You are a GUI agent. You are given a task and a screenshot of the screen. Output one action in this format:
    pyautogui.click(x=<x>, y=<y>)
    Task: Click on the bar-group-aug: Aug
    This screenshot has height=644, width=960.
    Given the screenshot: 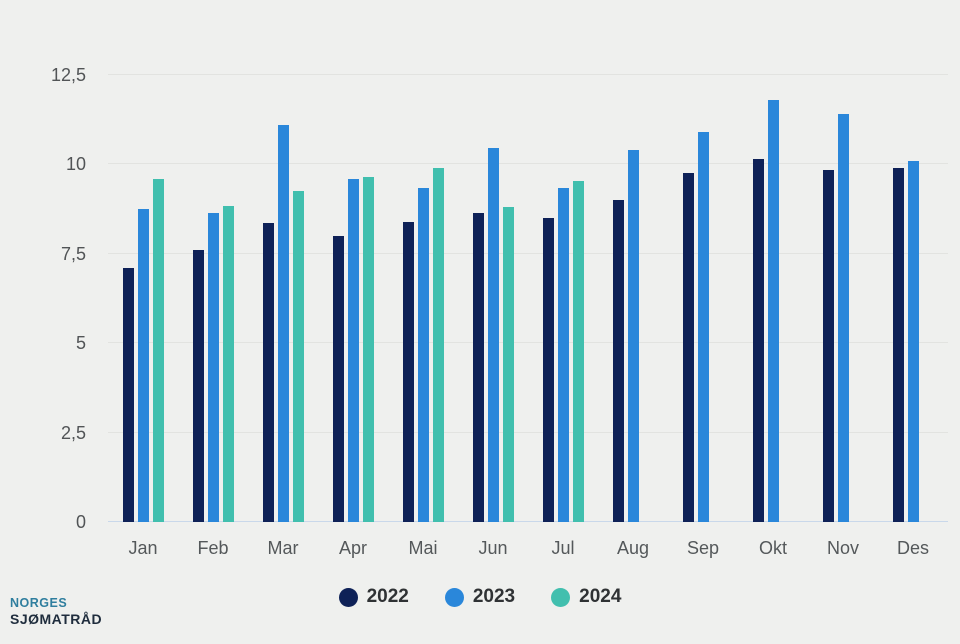 What is the action you would take?
    pyautogui.click(x=633, y=316)
    